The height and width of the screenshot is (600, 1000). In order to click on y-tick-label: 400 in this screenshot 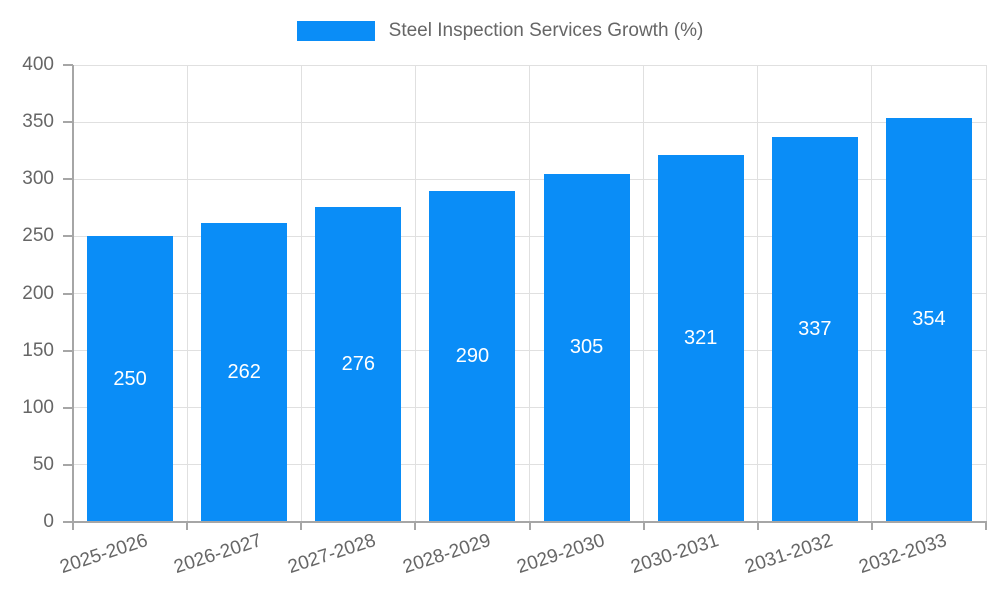, I will do `click(38, 64)`.